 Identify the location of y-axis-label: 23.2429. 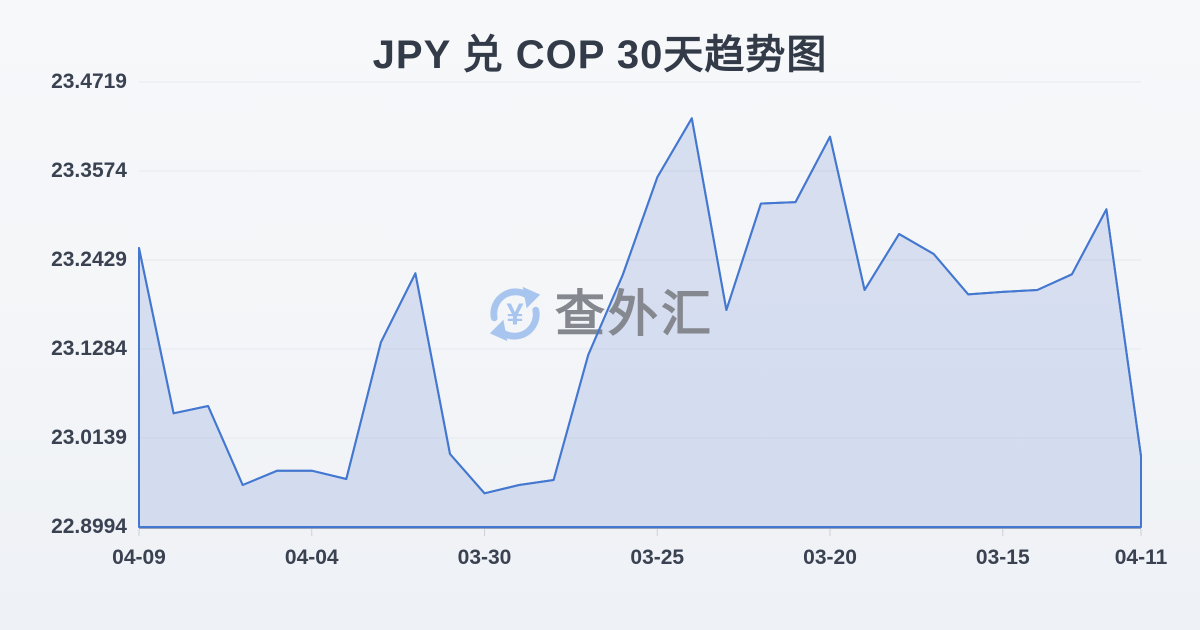
(89, 259).